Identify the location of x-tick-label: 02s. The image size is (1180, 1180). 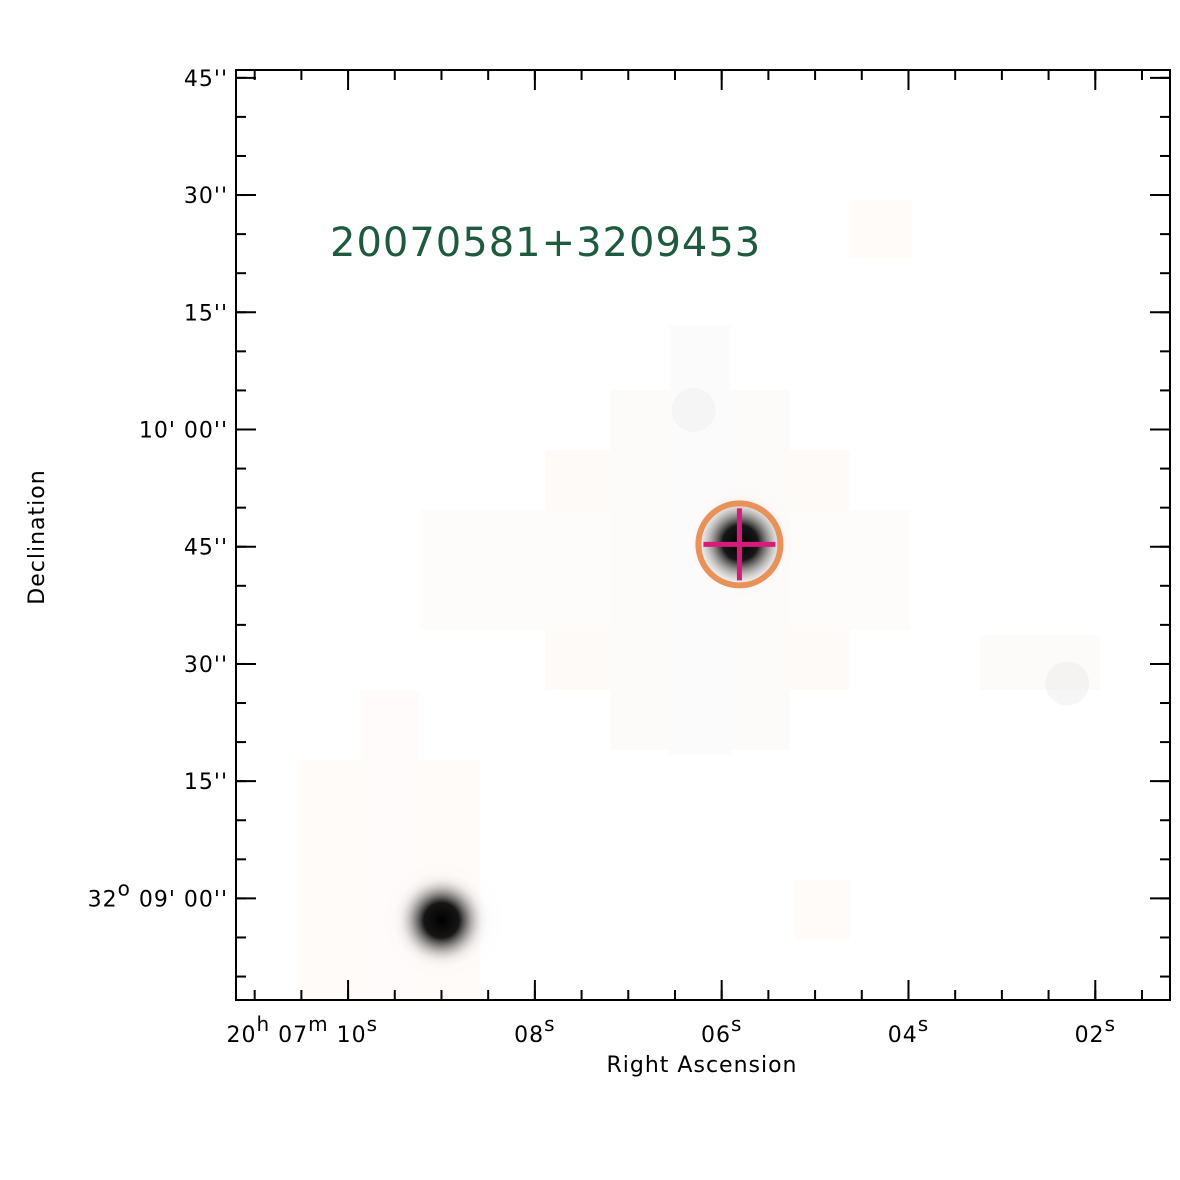
(1095, 1030).